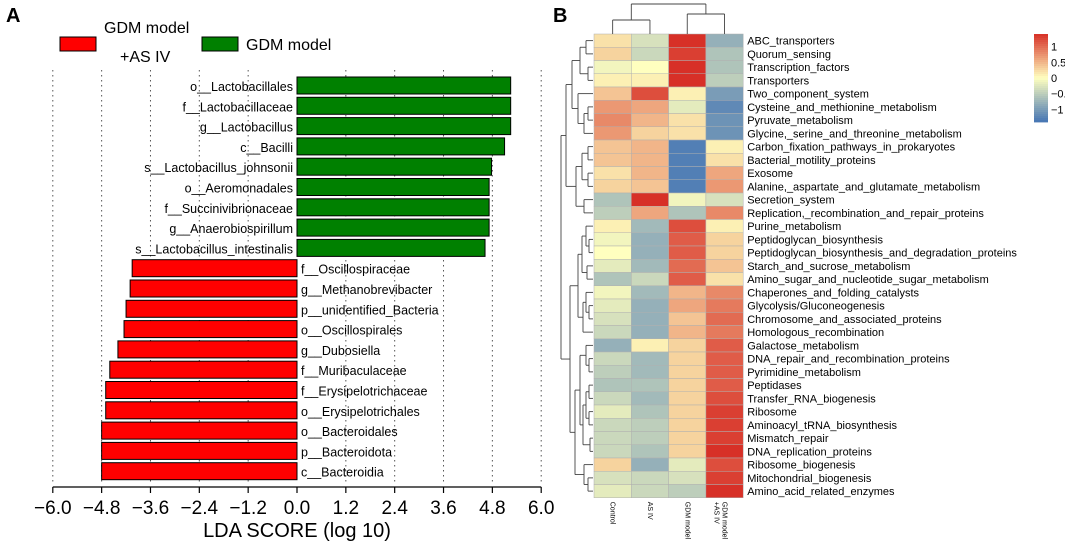 Image resolution: width=1065 pixels, height=545 pixels. What do you see at coordinates (238, 107) in the screenshot?
I see `bar-label: f__Lactobacillaceae` at bounding box center [238, 107].